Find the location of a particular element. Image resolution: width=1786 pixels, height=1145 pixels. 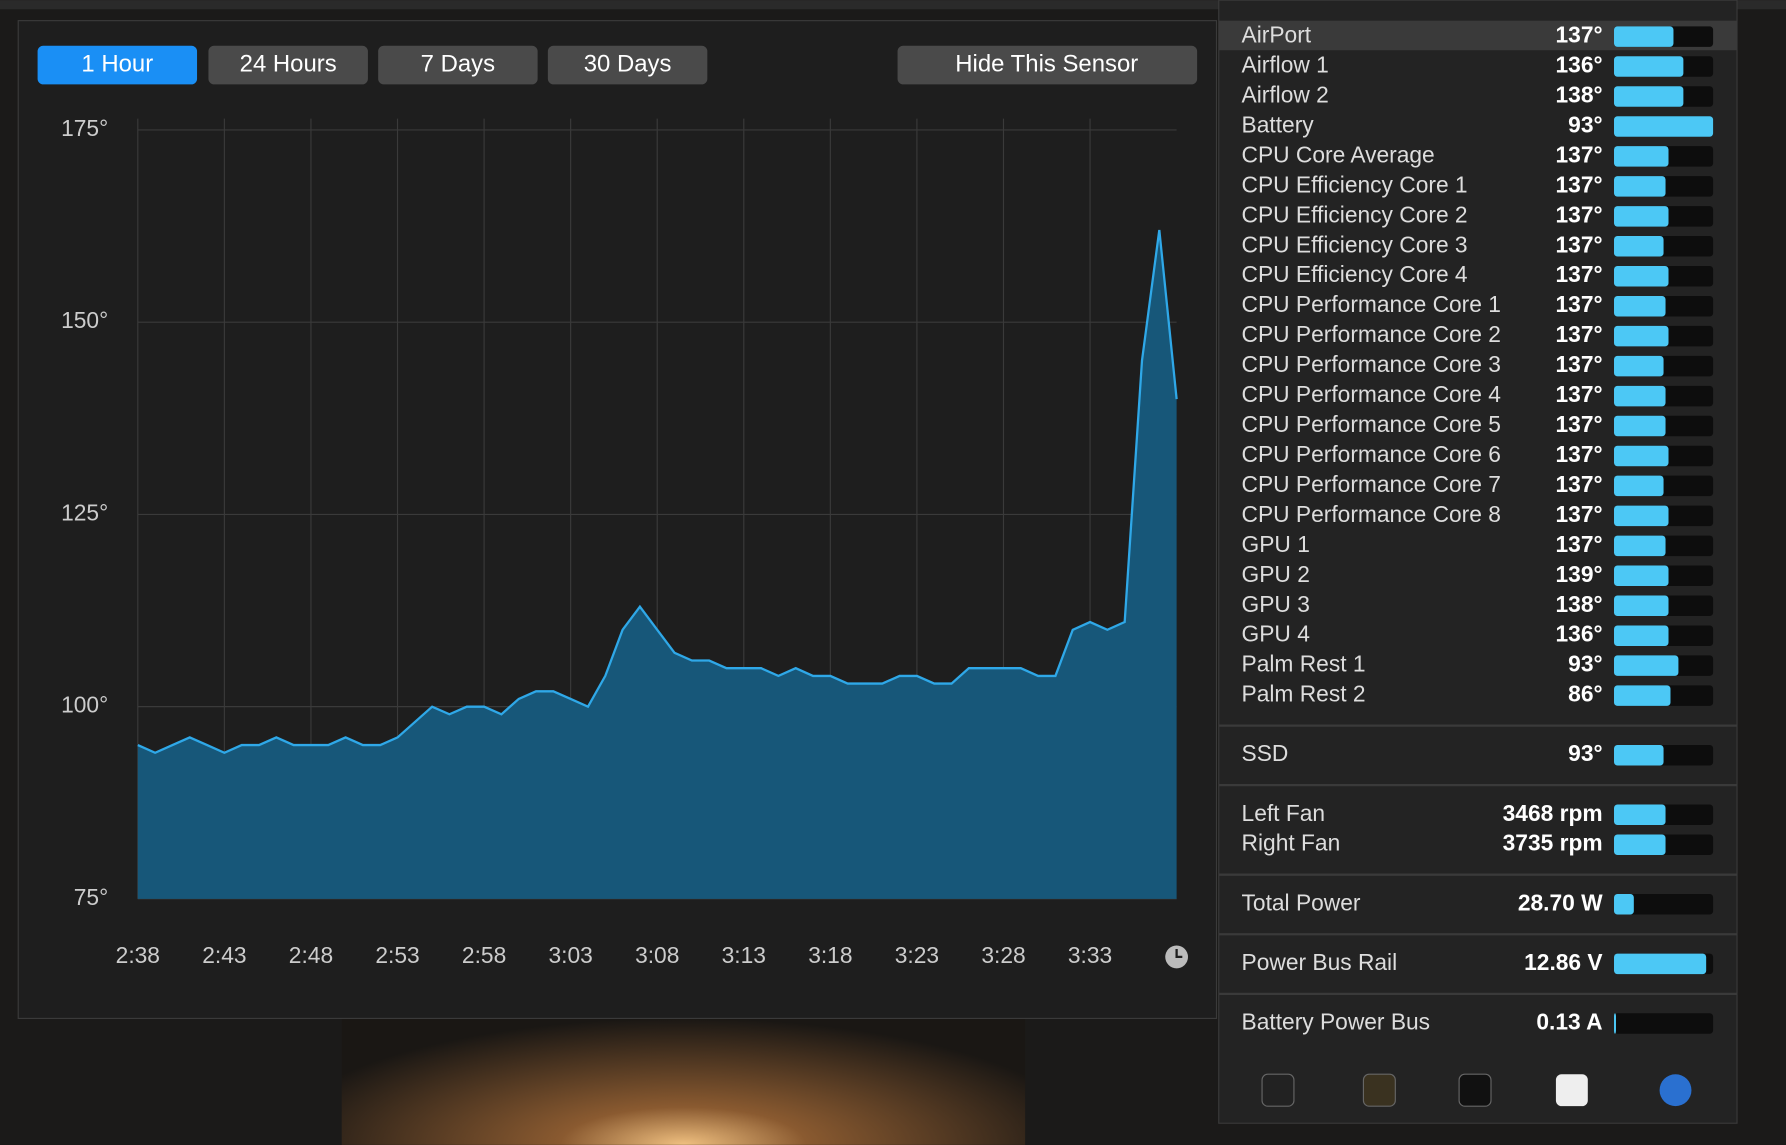

sensor-name: Left Fan is located at coordinates (1284, 813).